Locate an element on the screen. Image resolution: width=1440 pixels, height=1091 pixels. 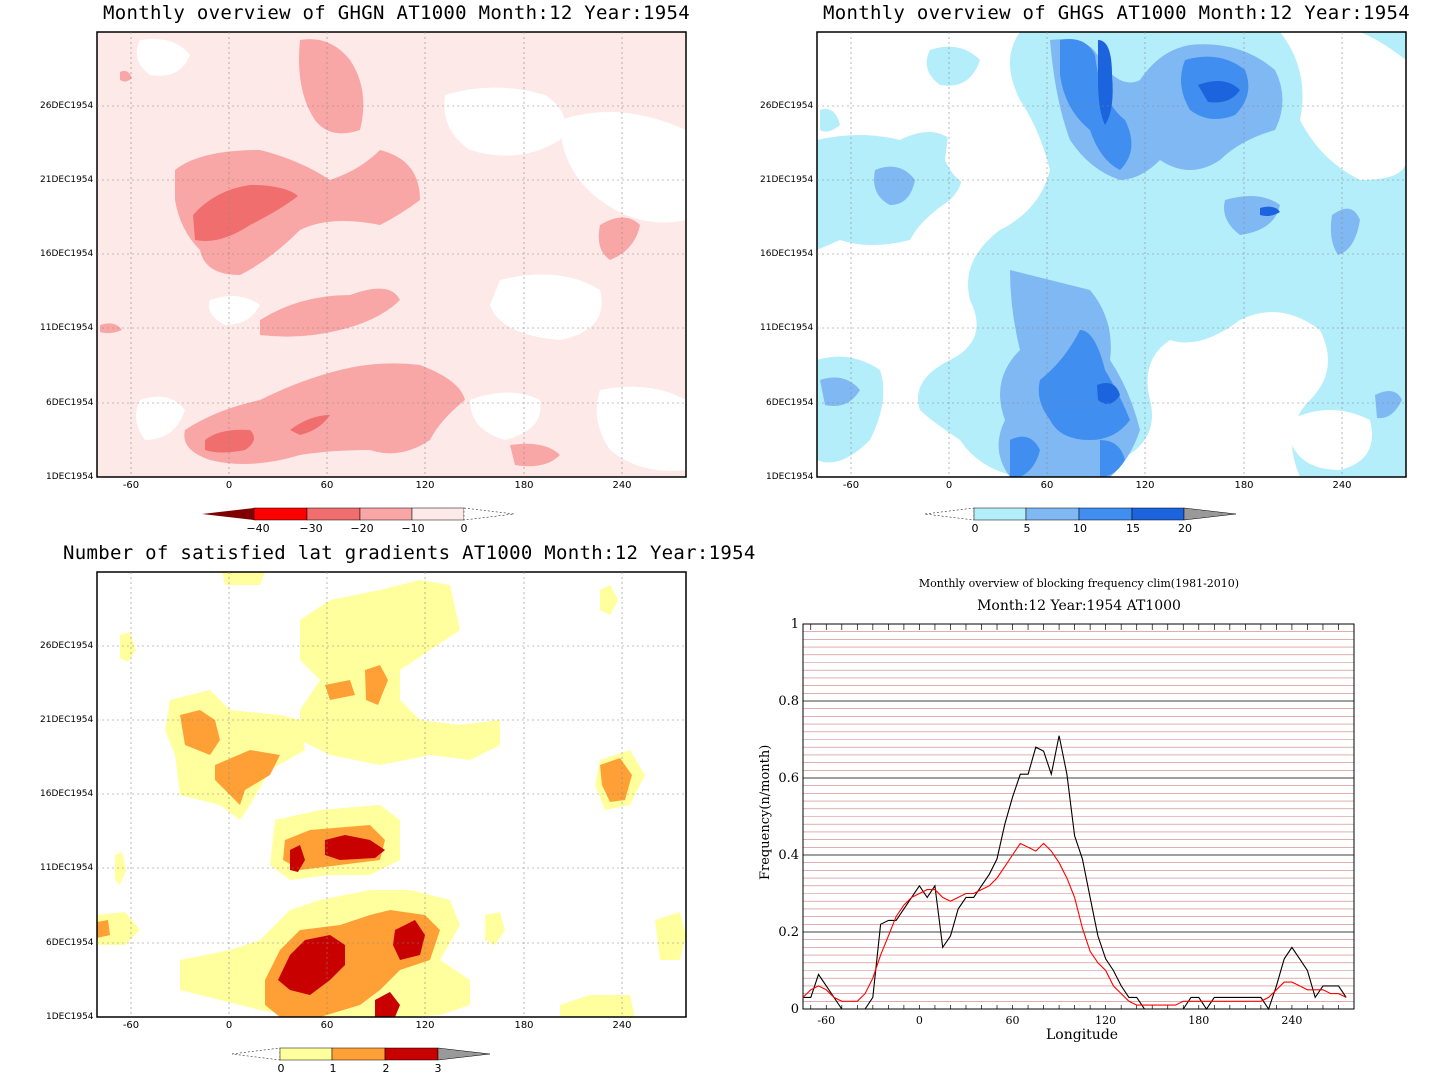
lat-colorbar-label: 3 is located at coordinates (438, 1068).